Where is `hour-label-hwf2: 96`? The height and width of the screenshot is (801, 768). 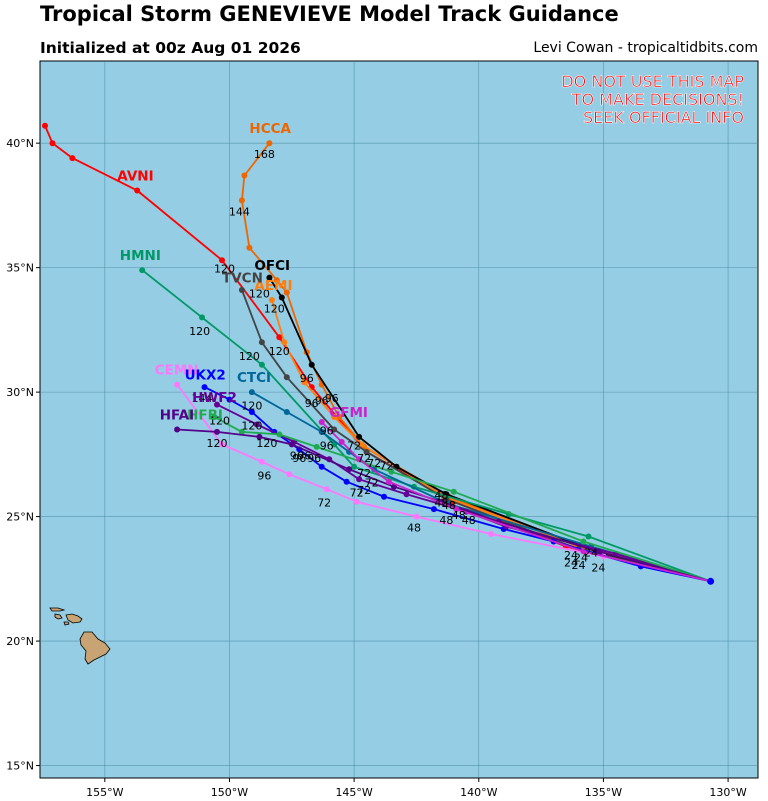
hour-label-hwf2: 96 is located at coordinates (299, 458).